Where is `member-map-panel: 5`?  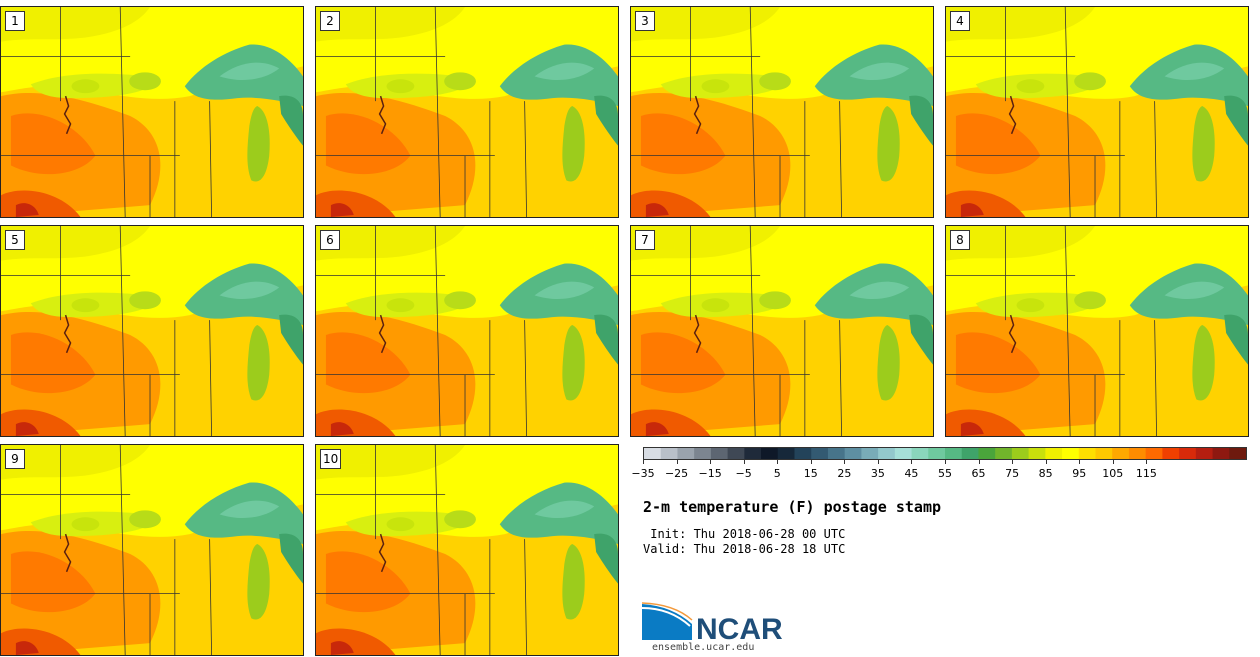 member-map-panel: 5 is located at coordinates (152, 331).